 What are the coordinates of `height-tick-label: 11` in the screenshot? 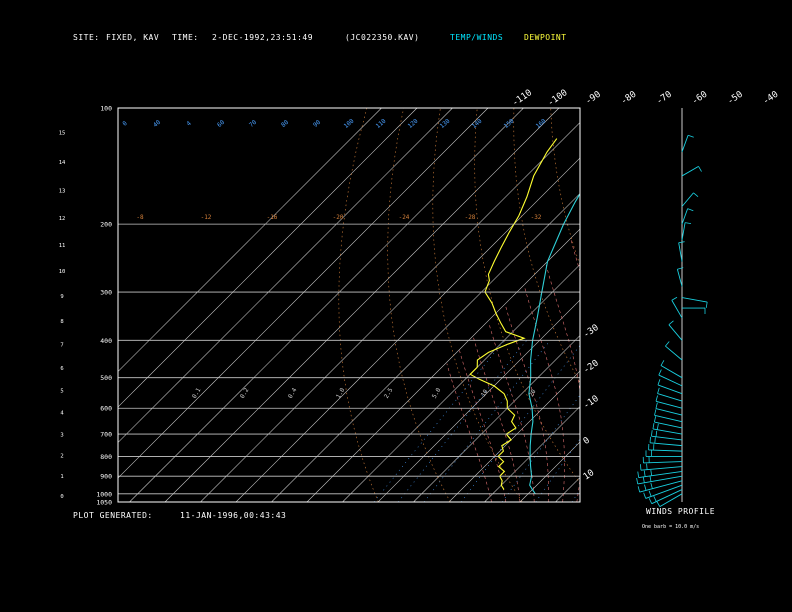 It's located at (62, 246).